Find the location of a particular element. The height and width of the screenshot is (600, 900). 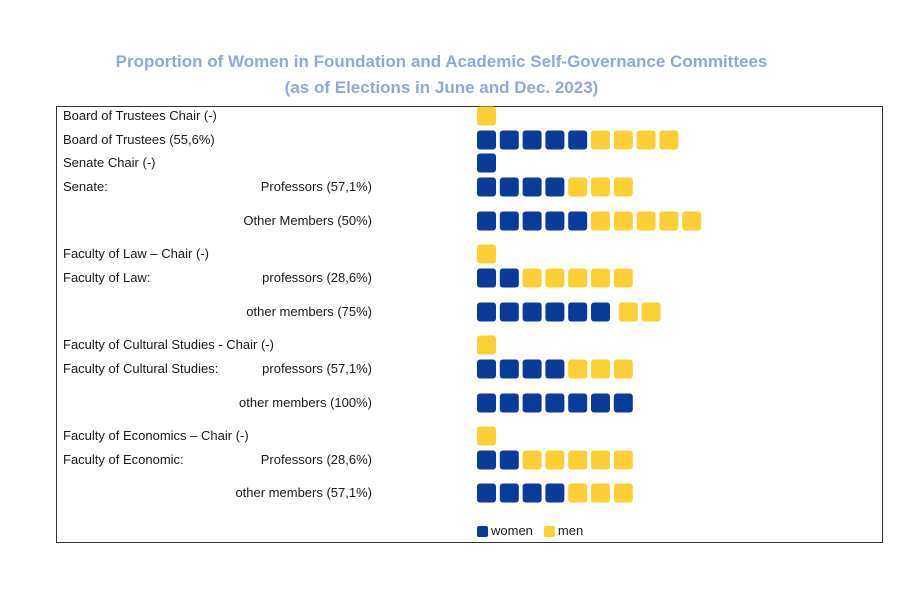

row-label: Faculty of Economic: is located at coordinates (123, 459).